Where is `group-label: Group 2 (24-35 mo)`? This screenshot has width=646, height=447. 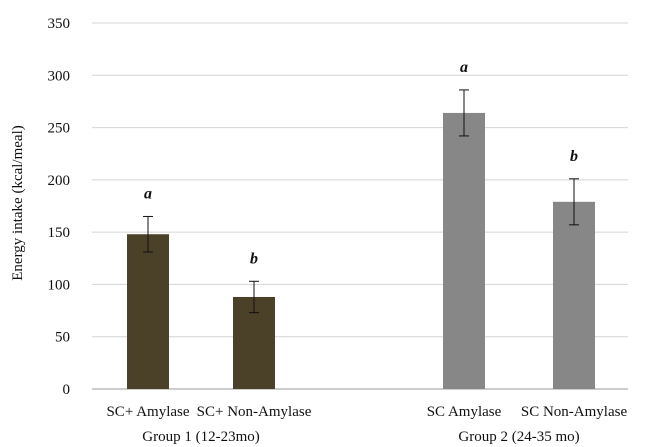 group-label: Group 2 (24-35 mo) is located at coordinates (518, 437).